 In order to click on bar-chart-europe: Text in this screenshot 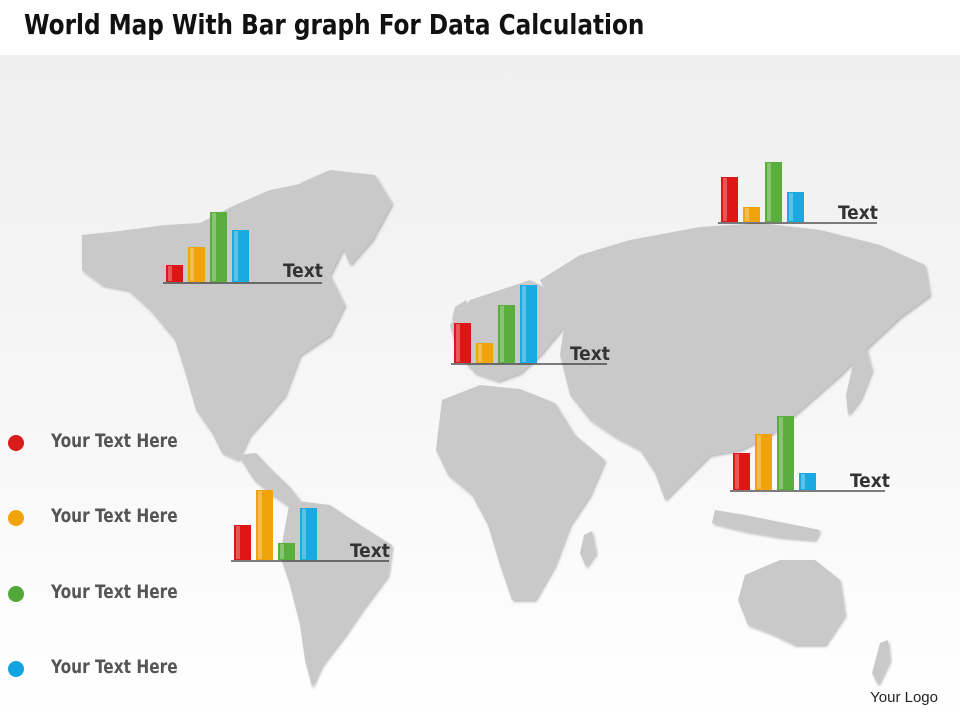, I will do `click(530, 325)`.